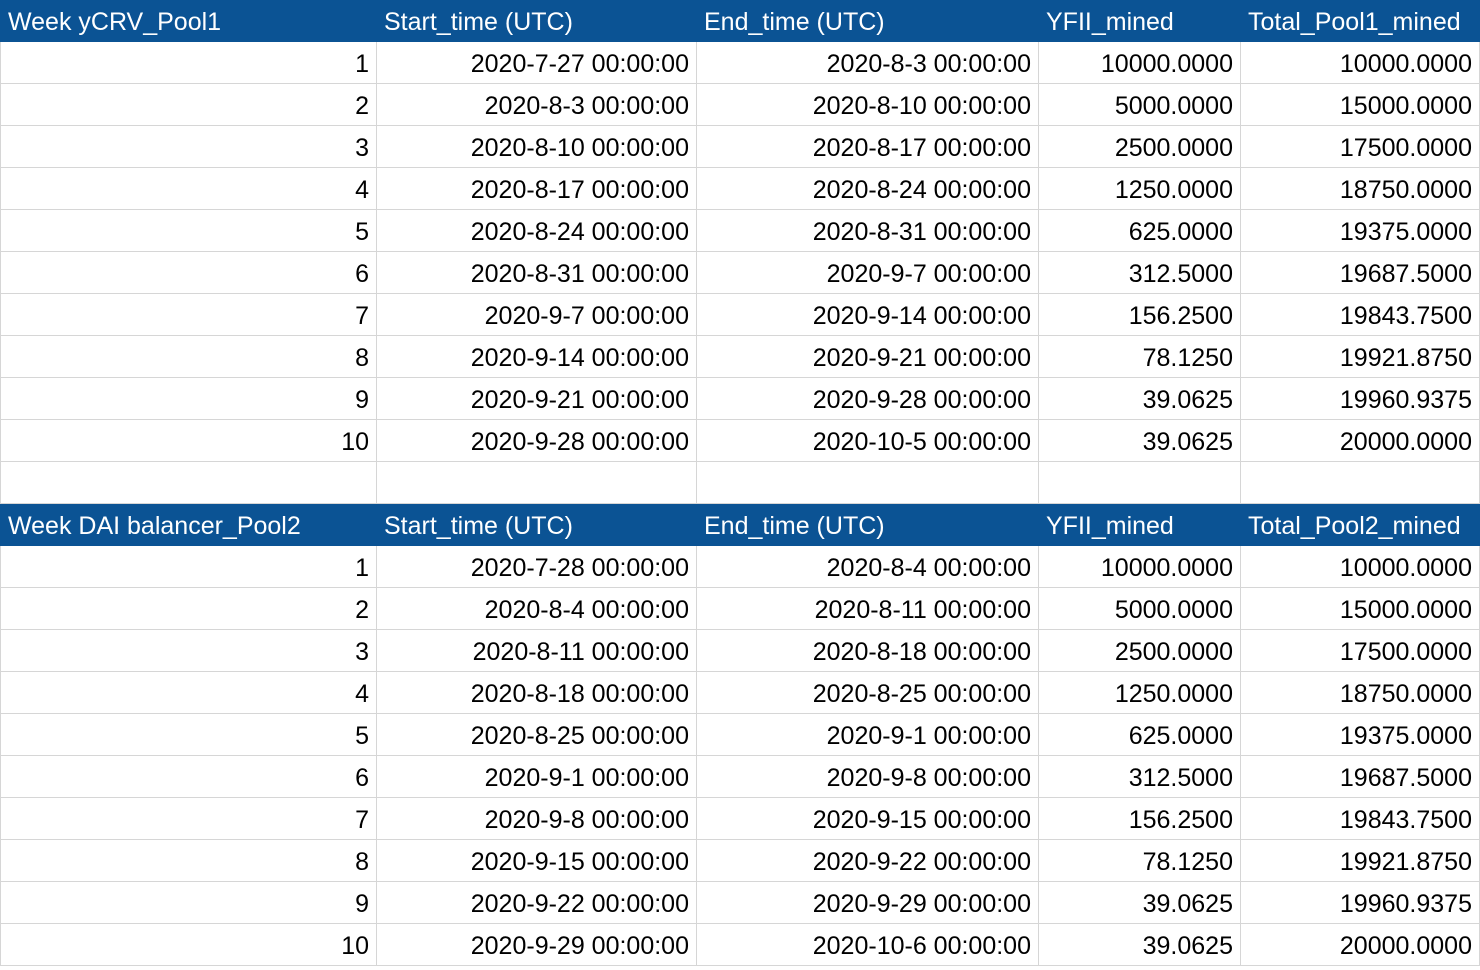 This screenshot has width=1480, height=970. Describe the element at coordinates (537, 147) in the screenshot. I see `cell-start-time: 2020-8-10 00:00:00` at that location.